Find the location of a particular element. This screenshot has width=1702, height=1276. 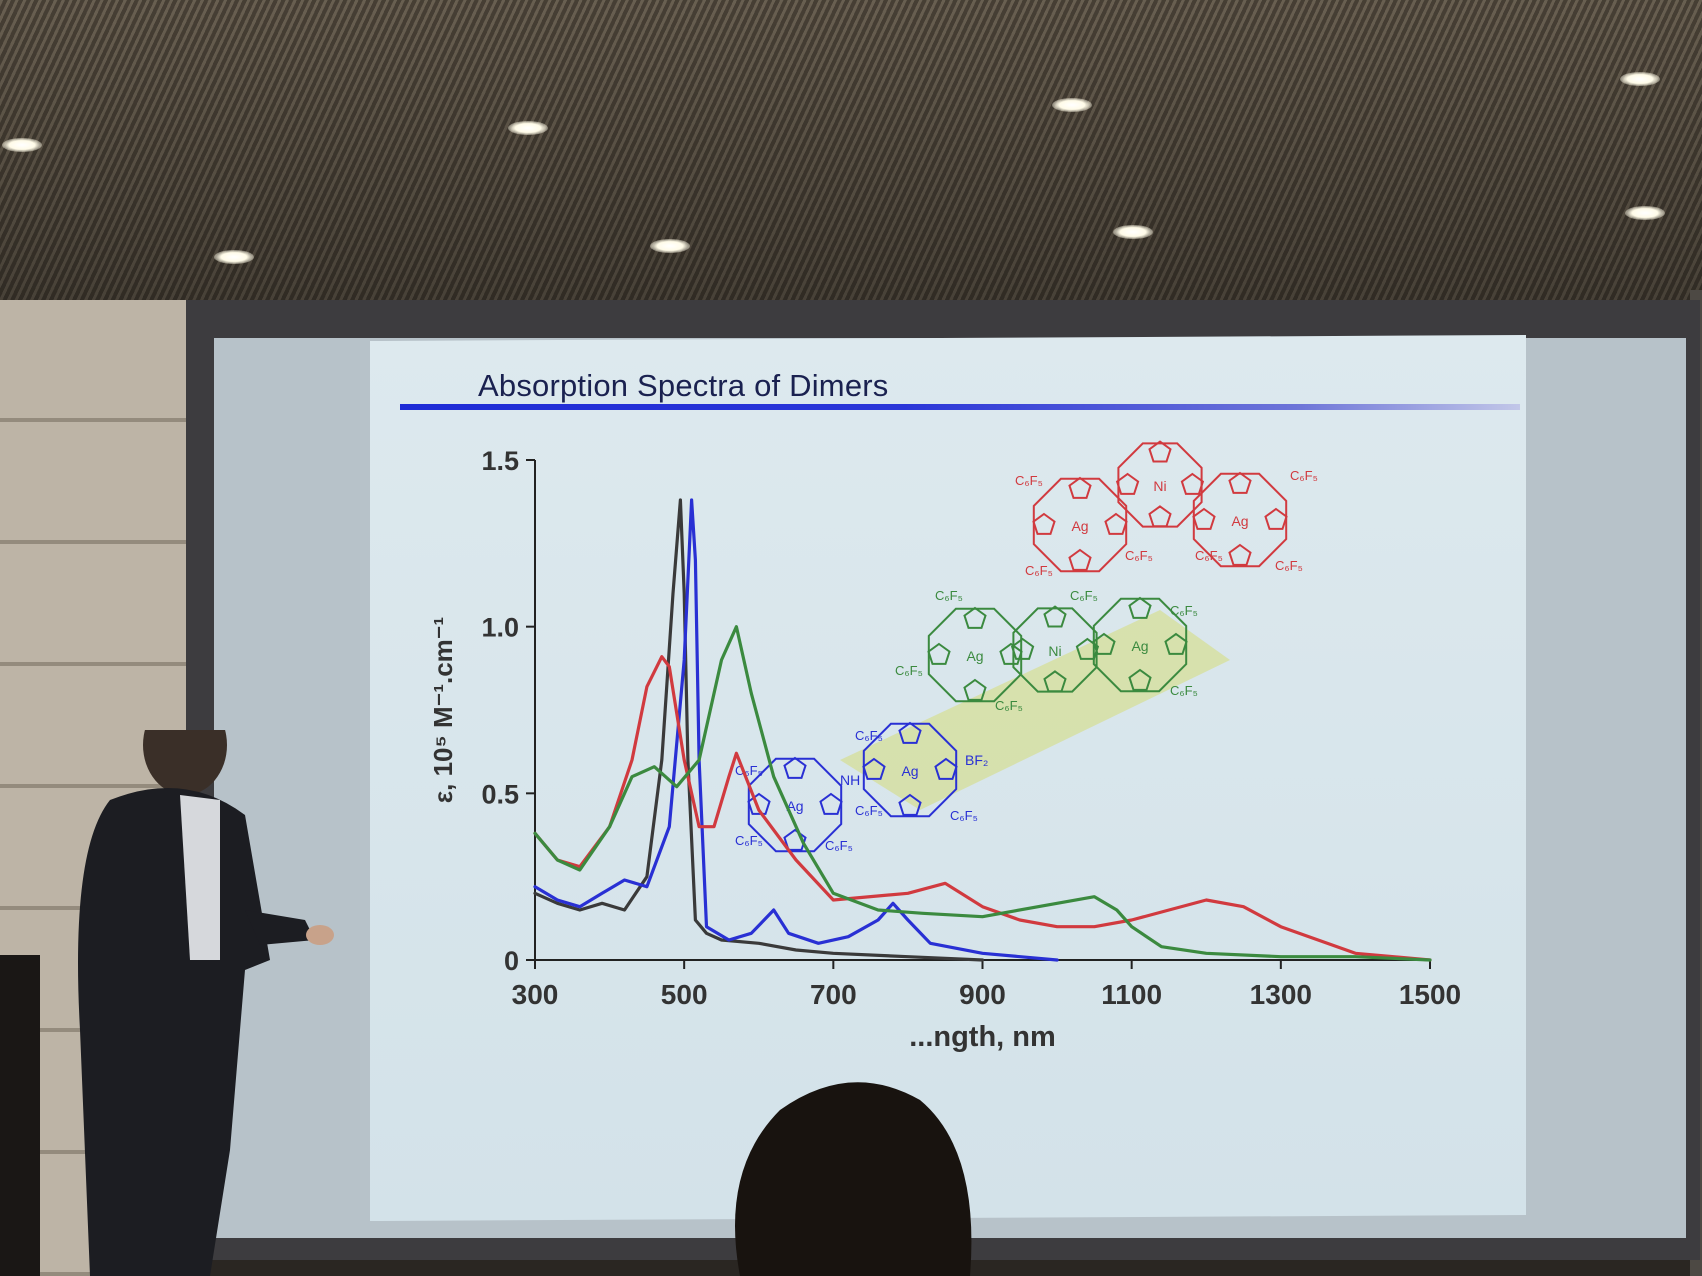

red-porphyrin-ag-right: Ag is located at coordinates (1240, 519).